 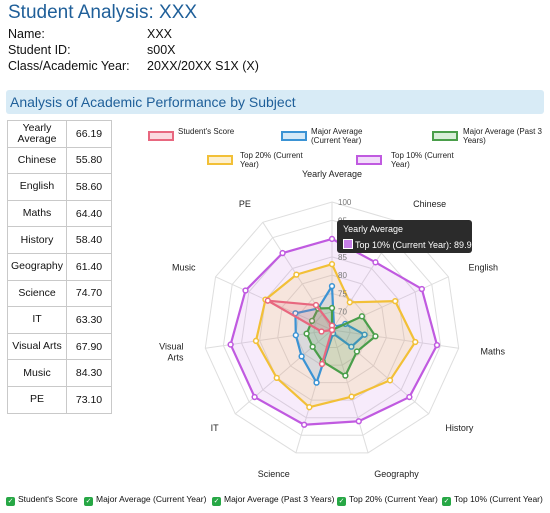 I want to click on table-row: Geography 61.40, so click(x=59, y=266).